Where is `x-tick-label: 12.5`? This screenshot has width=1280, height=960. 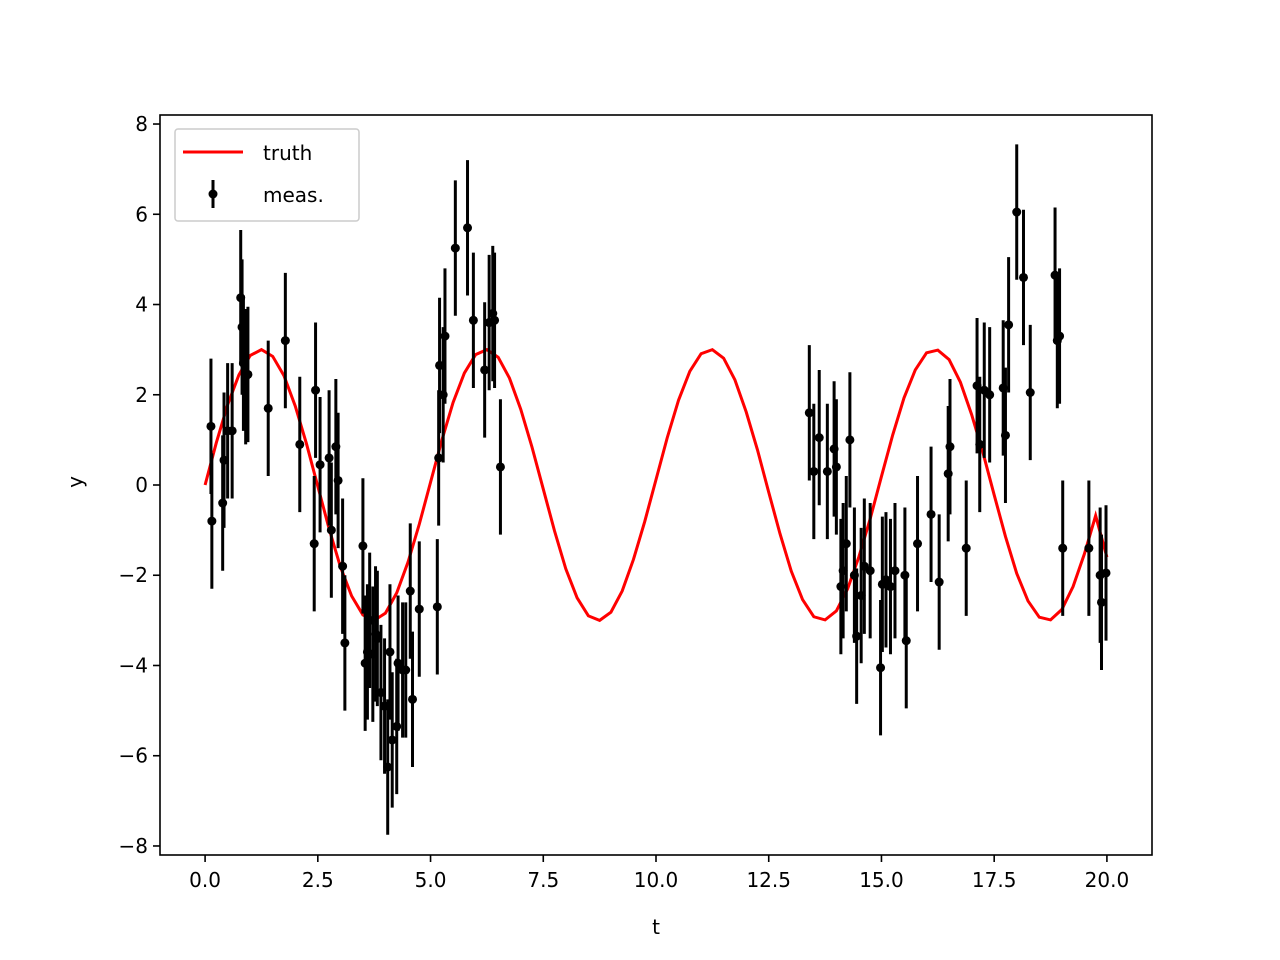
x-tick-label: 12.5 is located at coordinates (768, 880).